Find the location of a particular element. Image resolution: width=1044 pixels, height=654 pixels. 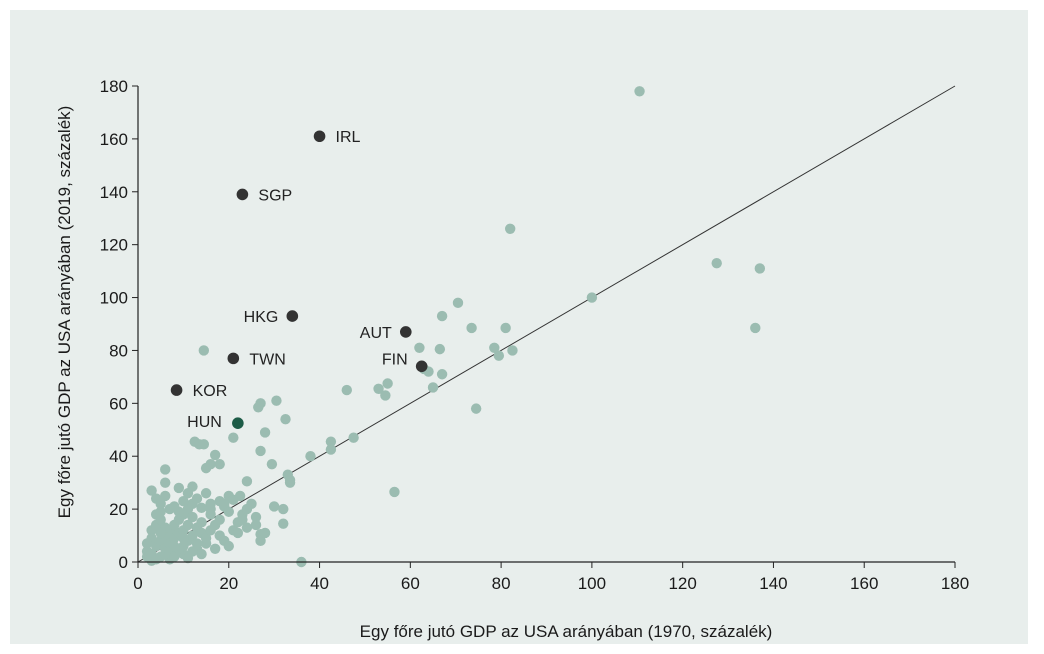

highlighted-point-aut is located at coordinates (405, 332).